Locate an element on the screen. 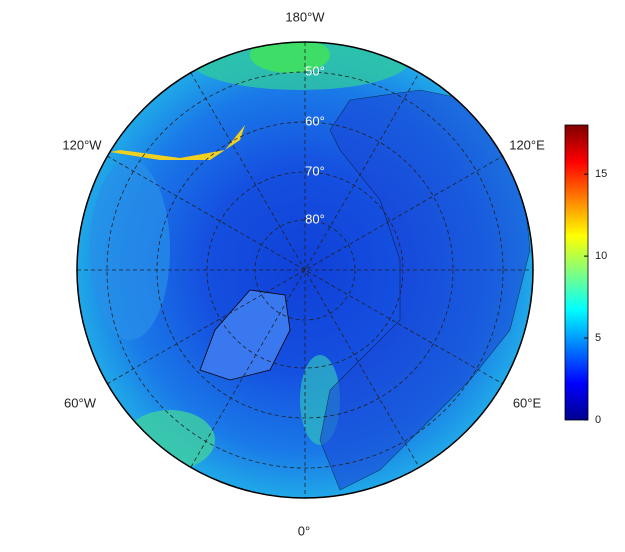 The height and width of the screenshot is (552, 625). colorbar-tick-label: 10 is located at coordinates (601, 256).